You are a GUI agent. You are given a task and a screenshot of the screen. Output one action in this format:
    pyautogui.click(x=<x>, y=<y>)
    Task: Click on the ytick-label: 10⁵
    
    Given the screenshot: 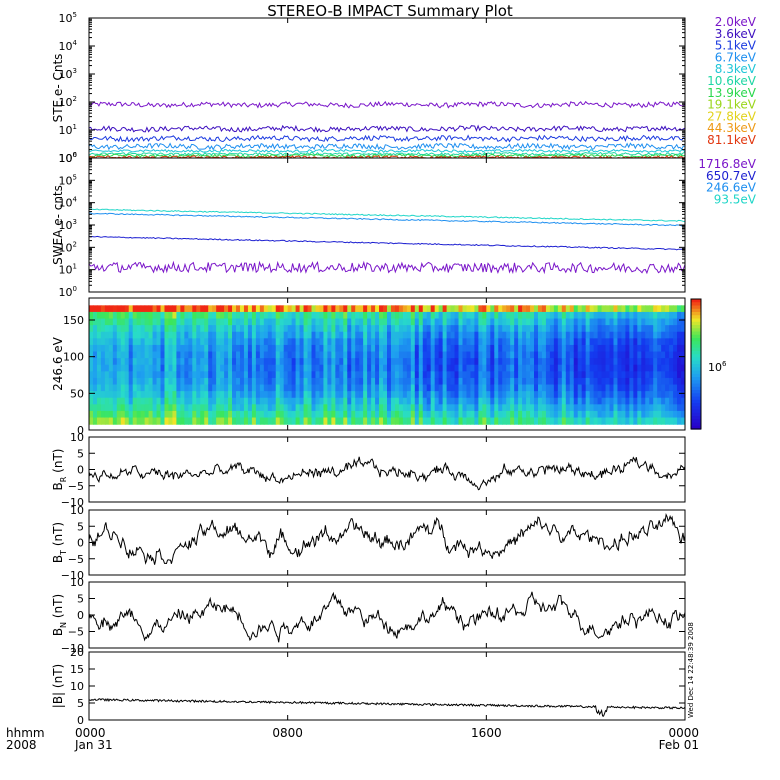 What is the action you would take?
    pyautogui.click(x=68, y=18)
    